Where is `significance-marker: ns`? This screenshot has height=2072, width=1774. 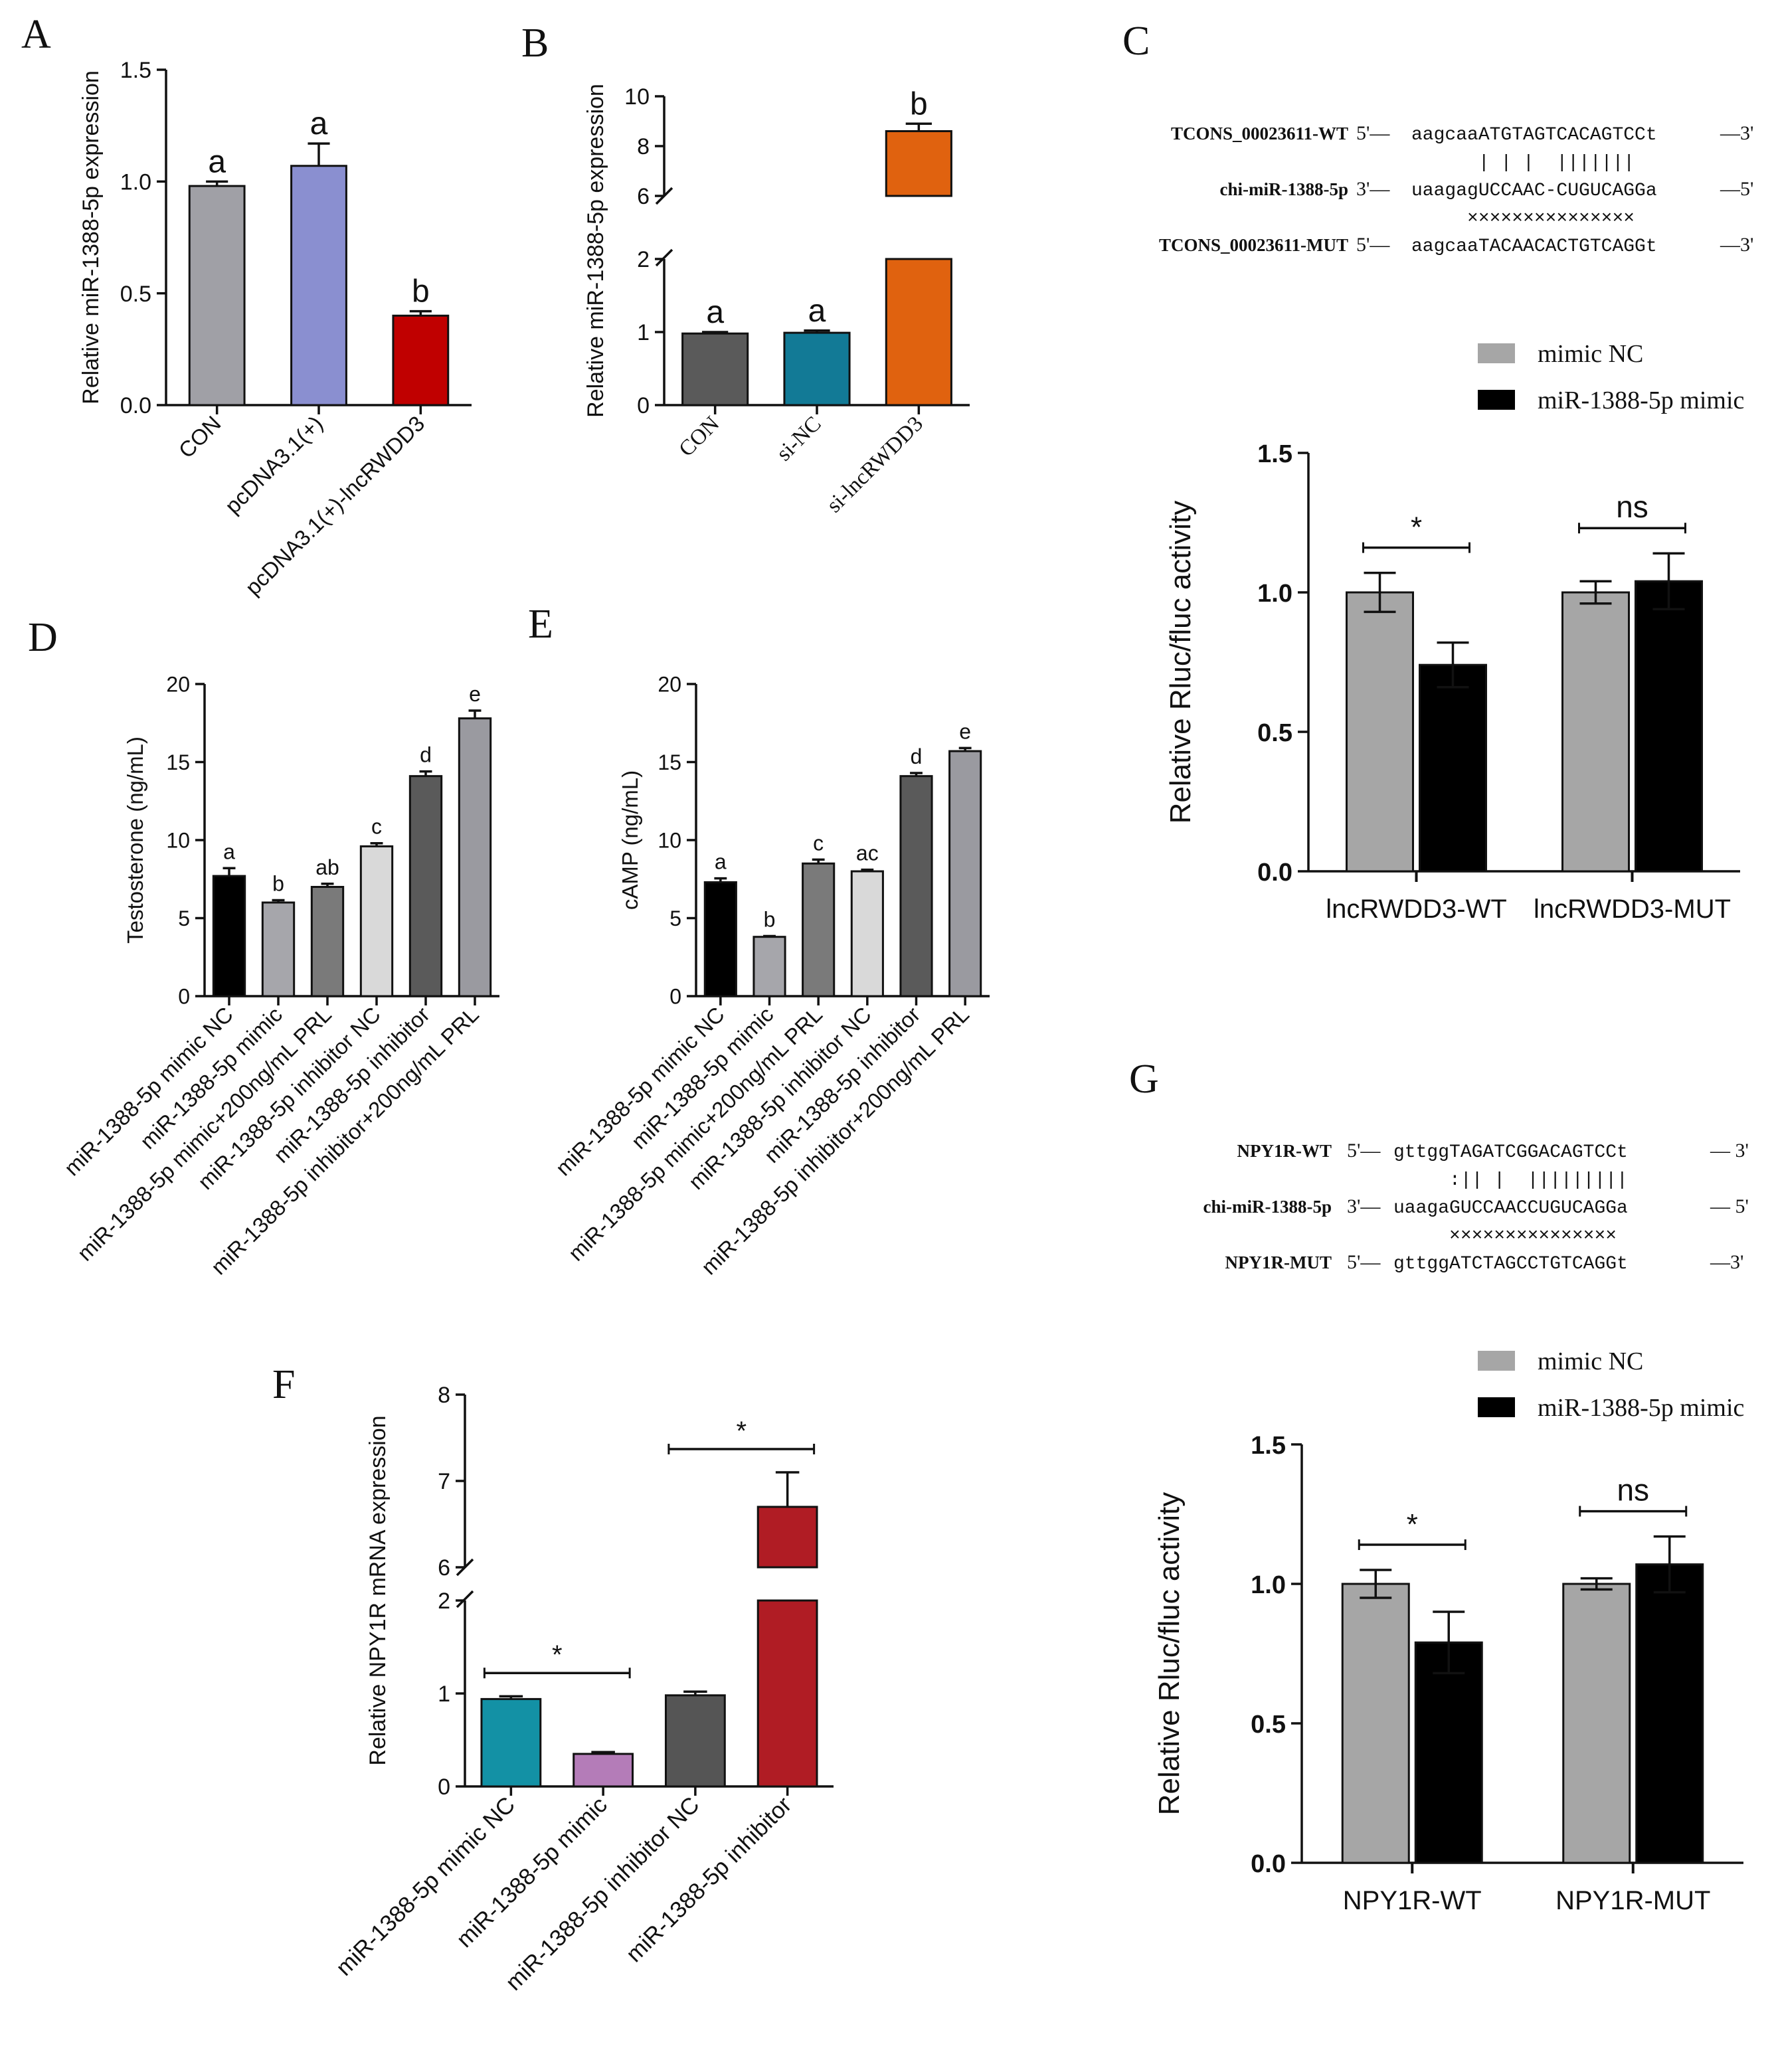
significance-marker: ns is located at coordinates (1633, 1491).